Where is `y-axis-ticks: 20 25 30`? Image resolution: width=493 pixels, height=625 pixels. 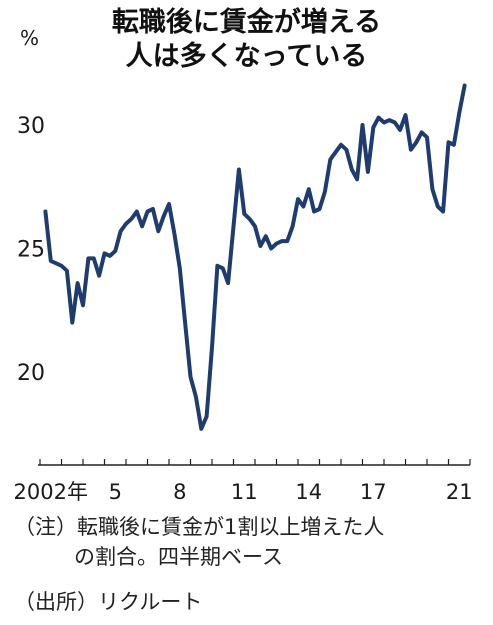 y-axis-ticks: 20 25 30 is located at coordinates (31, 250).